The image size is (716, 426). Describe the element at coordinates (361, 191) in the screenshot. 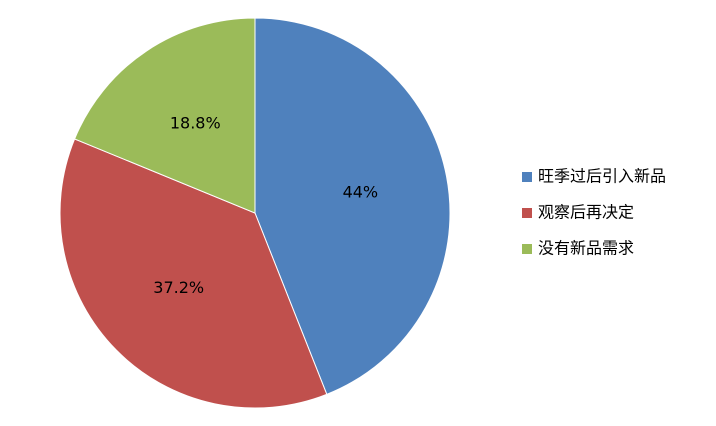

I see `data-label: 44%` at that location.